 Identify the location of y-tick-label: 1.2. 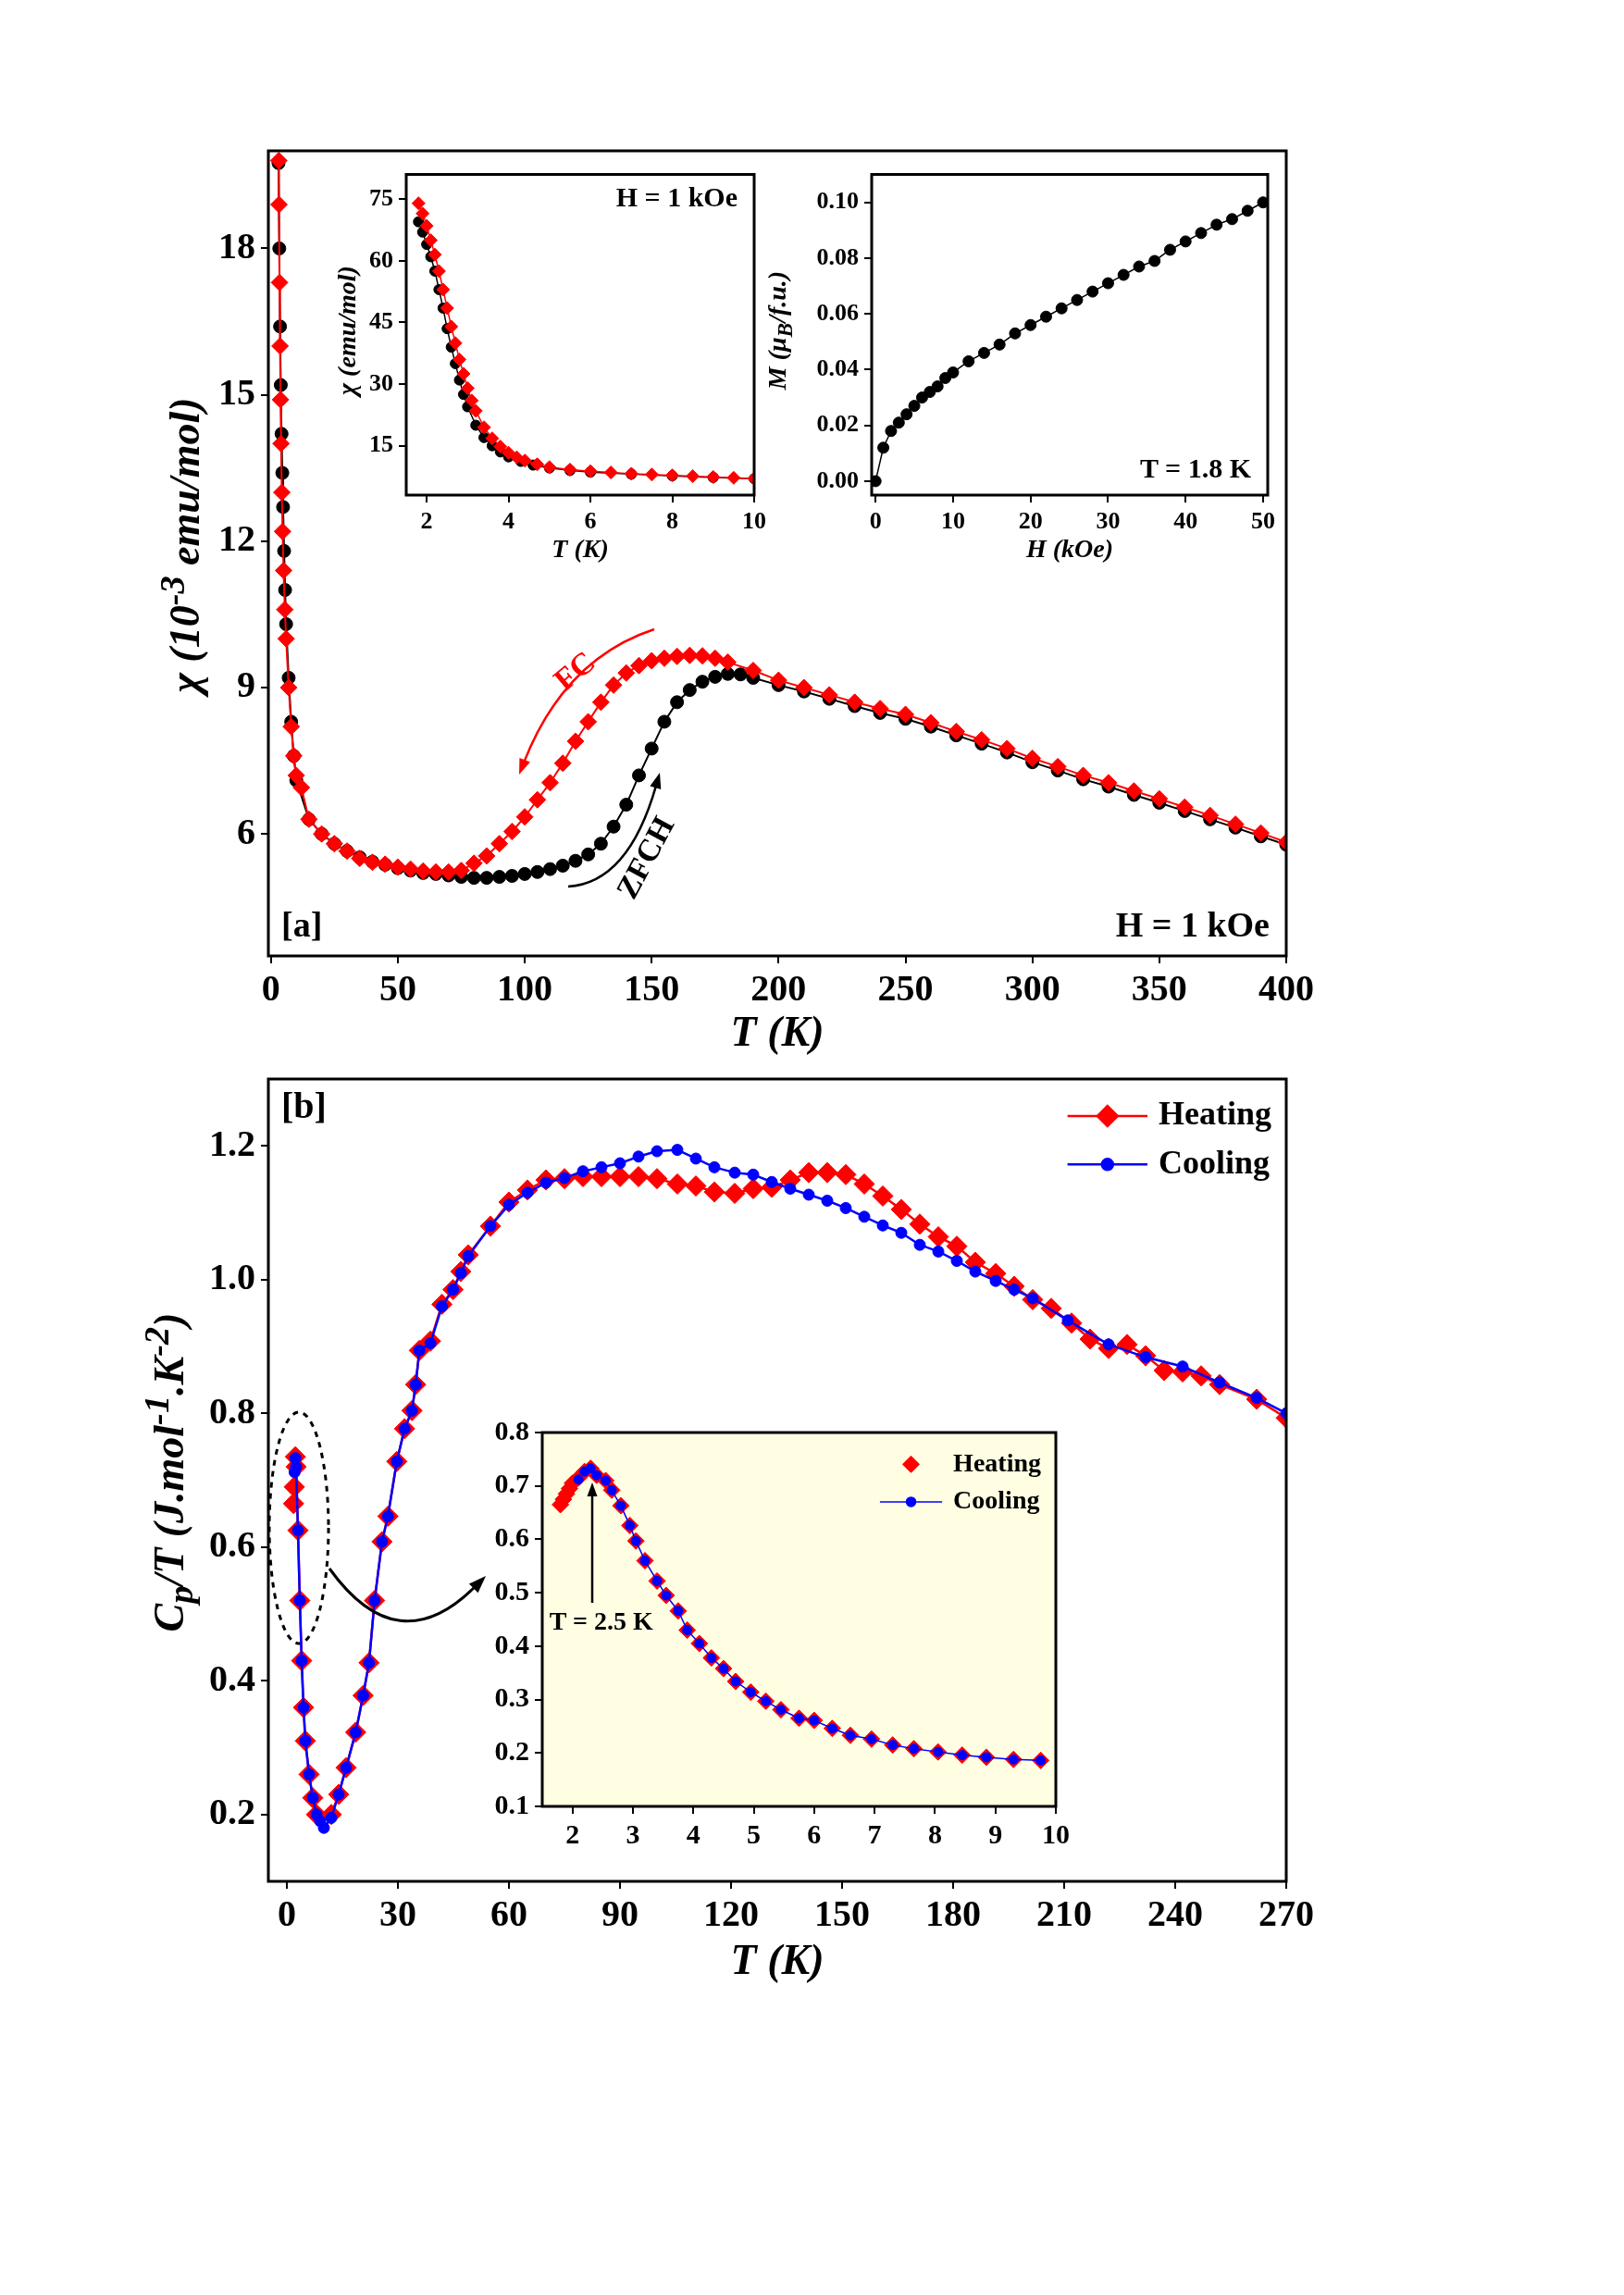
(232, 1143).